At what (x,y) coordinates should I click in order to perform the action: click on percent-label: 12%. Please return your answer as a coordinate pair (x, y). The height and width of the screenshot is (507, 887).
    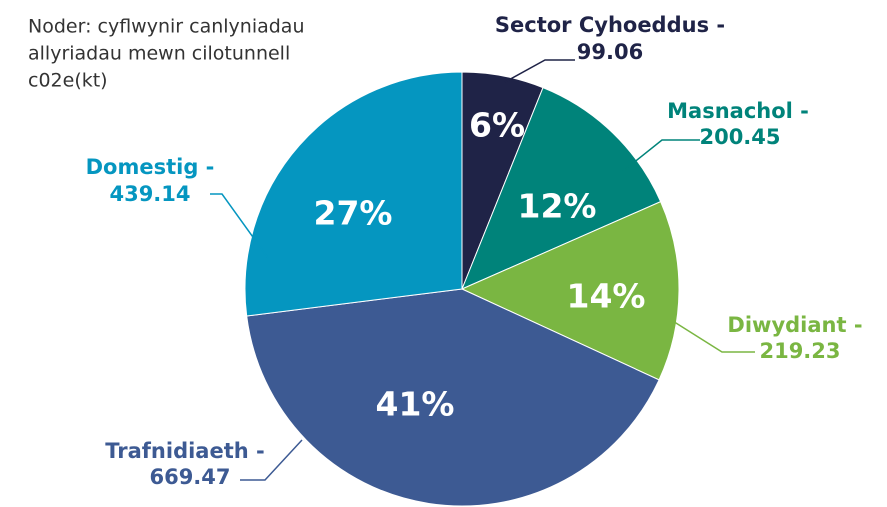
    Looking at the image, I should click on (557, 206).